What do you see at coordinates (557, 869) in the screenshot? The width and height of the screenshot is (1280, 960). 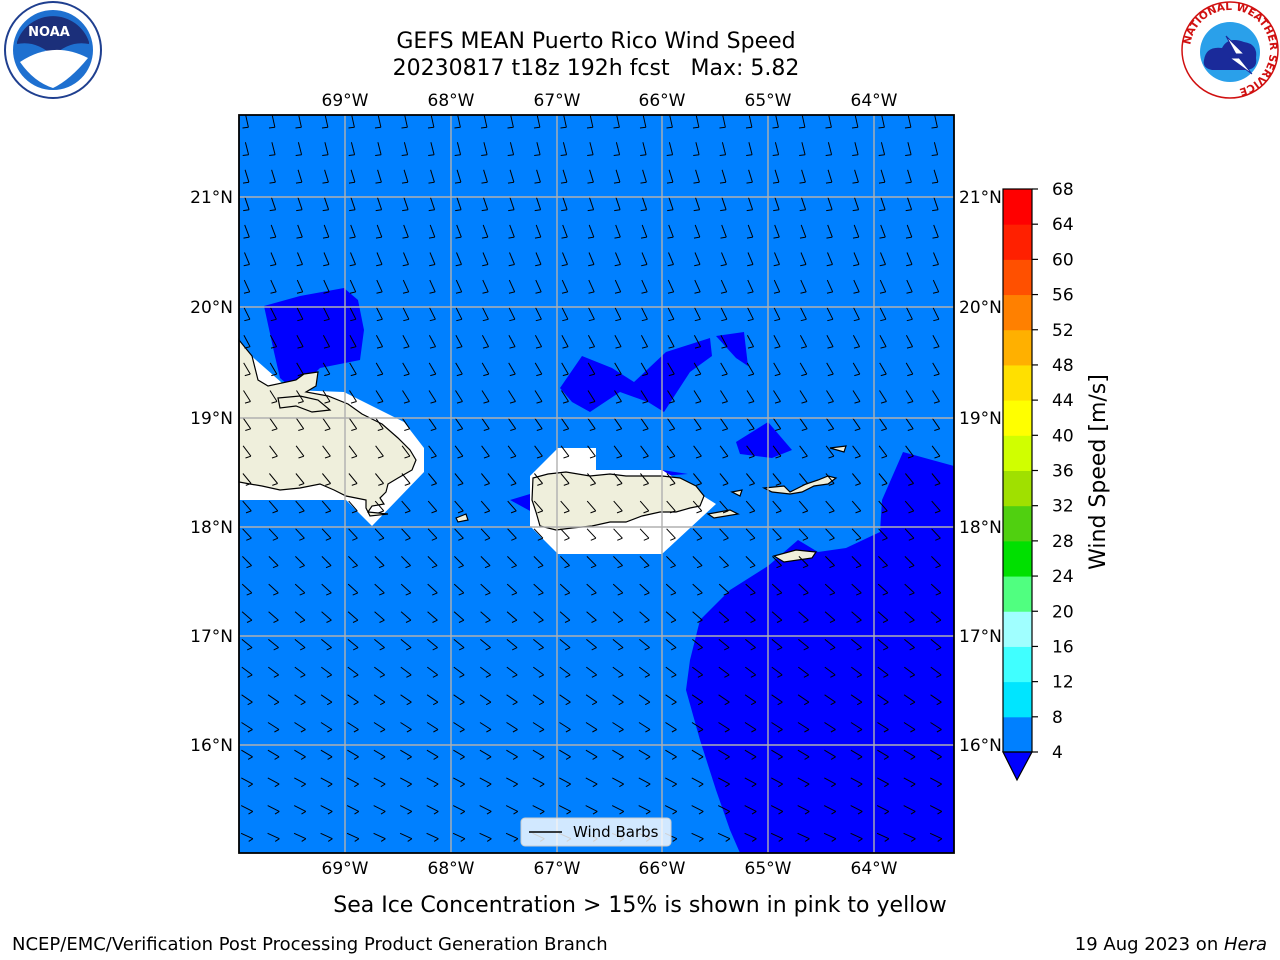 I see `lon-label-bottom: 67°W` at bounding box center [557, 869].